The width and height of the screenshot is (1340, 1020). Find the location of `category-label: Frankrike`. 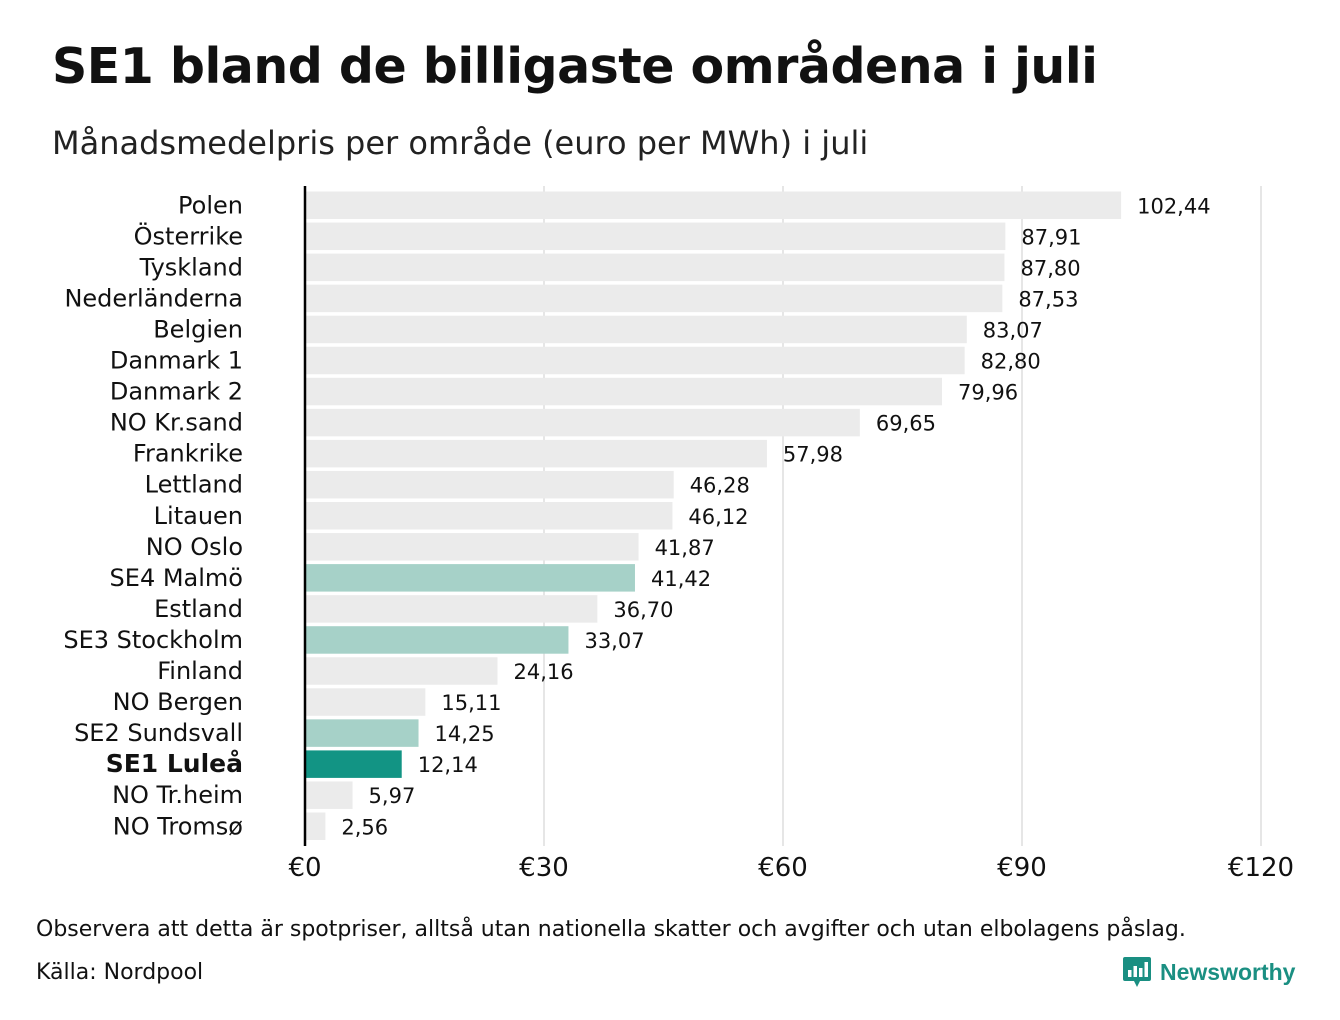

category-label: Frankrike is located at coordinates (188, 454).